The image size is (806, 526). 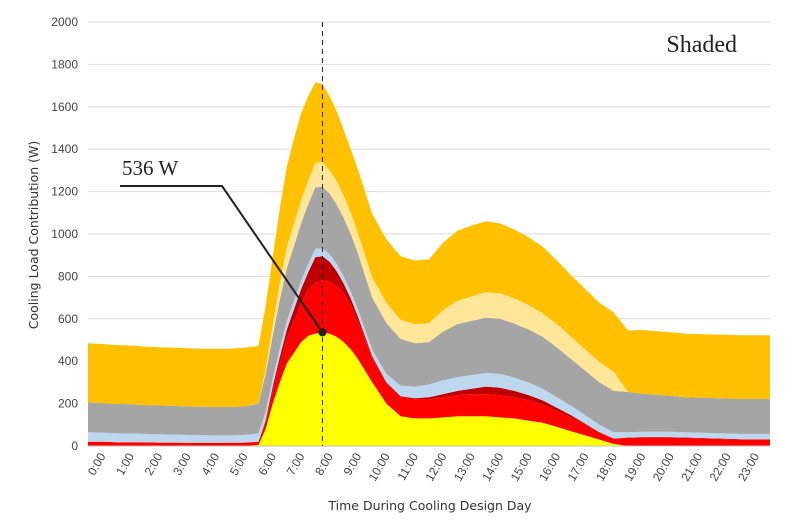 What do you see at coordinates (68, 361) in the screenshot?
I see `y-tick-label: 400` at bounding box center [68, 361].